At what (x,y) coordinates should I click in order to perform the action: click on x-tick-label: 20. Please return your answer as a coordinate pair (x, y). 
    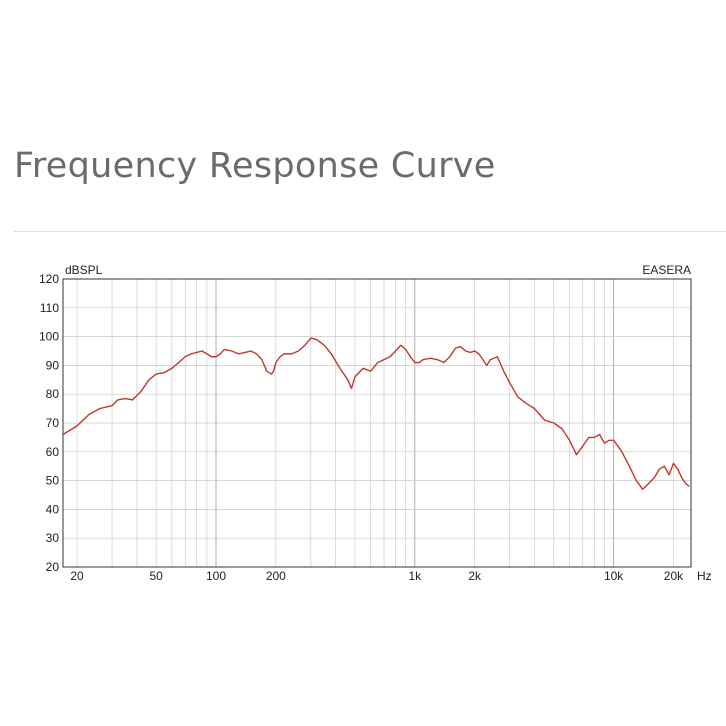
    Looking at the image, I should click on (77, 576).